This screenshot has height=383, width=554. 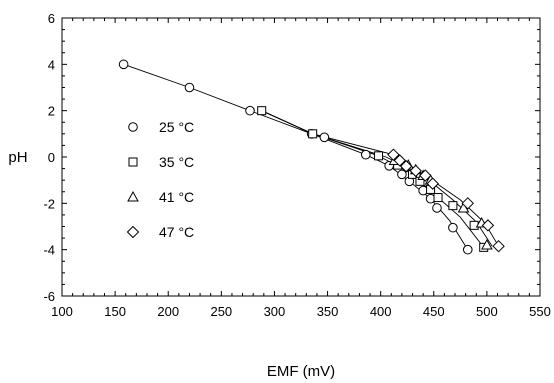 What do you see at coordinates (49, 250) in the screenshot?
I see `y-tick-label: -4` at bounding box center [49, 250].